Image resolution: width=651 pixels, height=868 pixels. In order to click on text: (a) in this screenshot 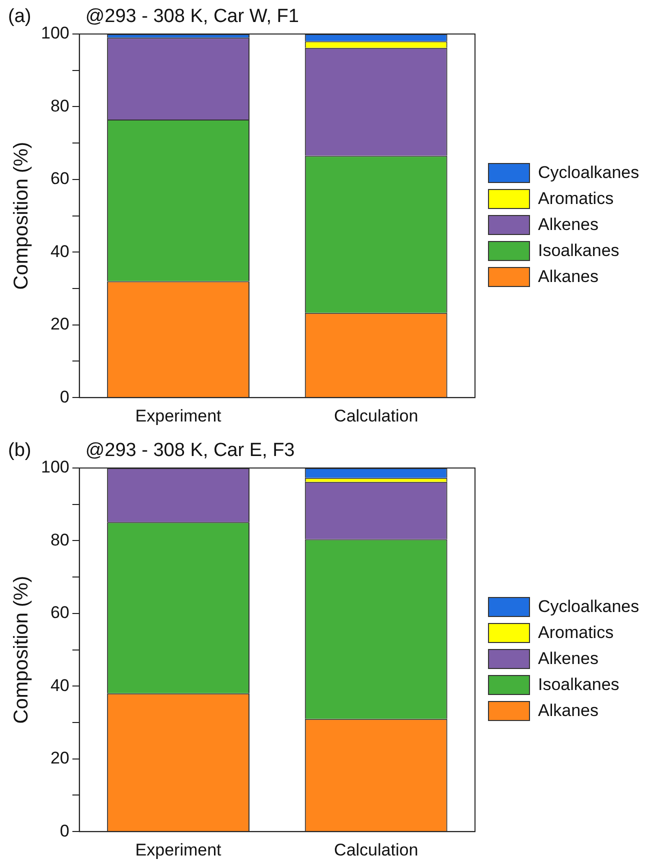, I will do `click(20, 16)`.